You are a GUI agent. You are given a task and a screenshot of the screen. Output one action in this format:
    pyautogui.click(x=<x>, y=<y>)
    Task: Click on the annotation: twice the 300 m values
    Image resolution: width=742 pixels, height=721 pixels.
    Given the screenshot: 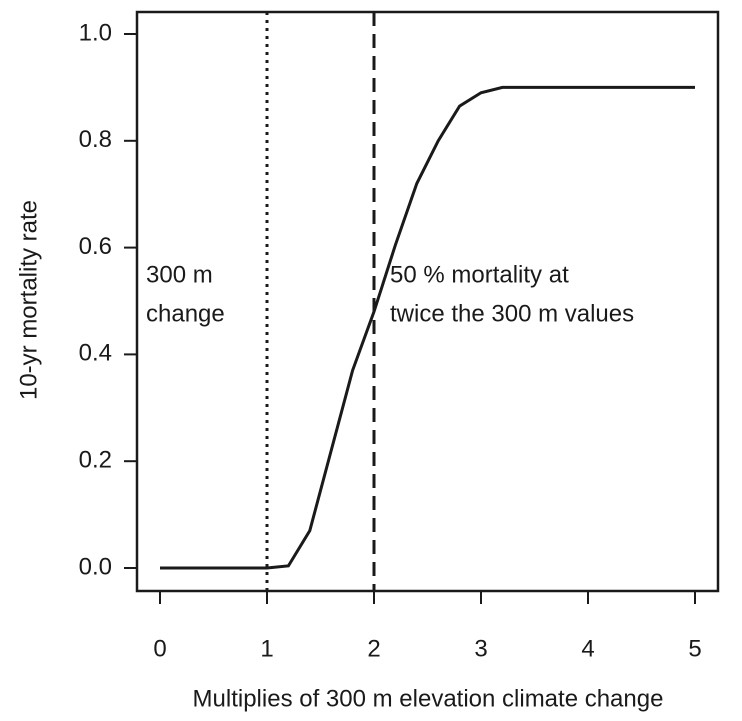 What is the action you would take?
    pyautogui.click(x=512, y=313)
    